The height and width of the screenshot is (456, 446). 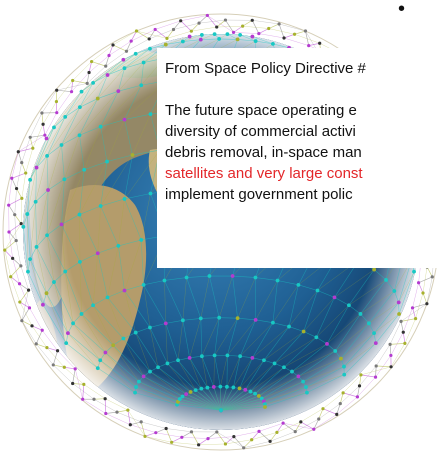 I want to click on callout-line-2: diversity of commercial activi, so click(x=260, y=131).